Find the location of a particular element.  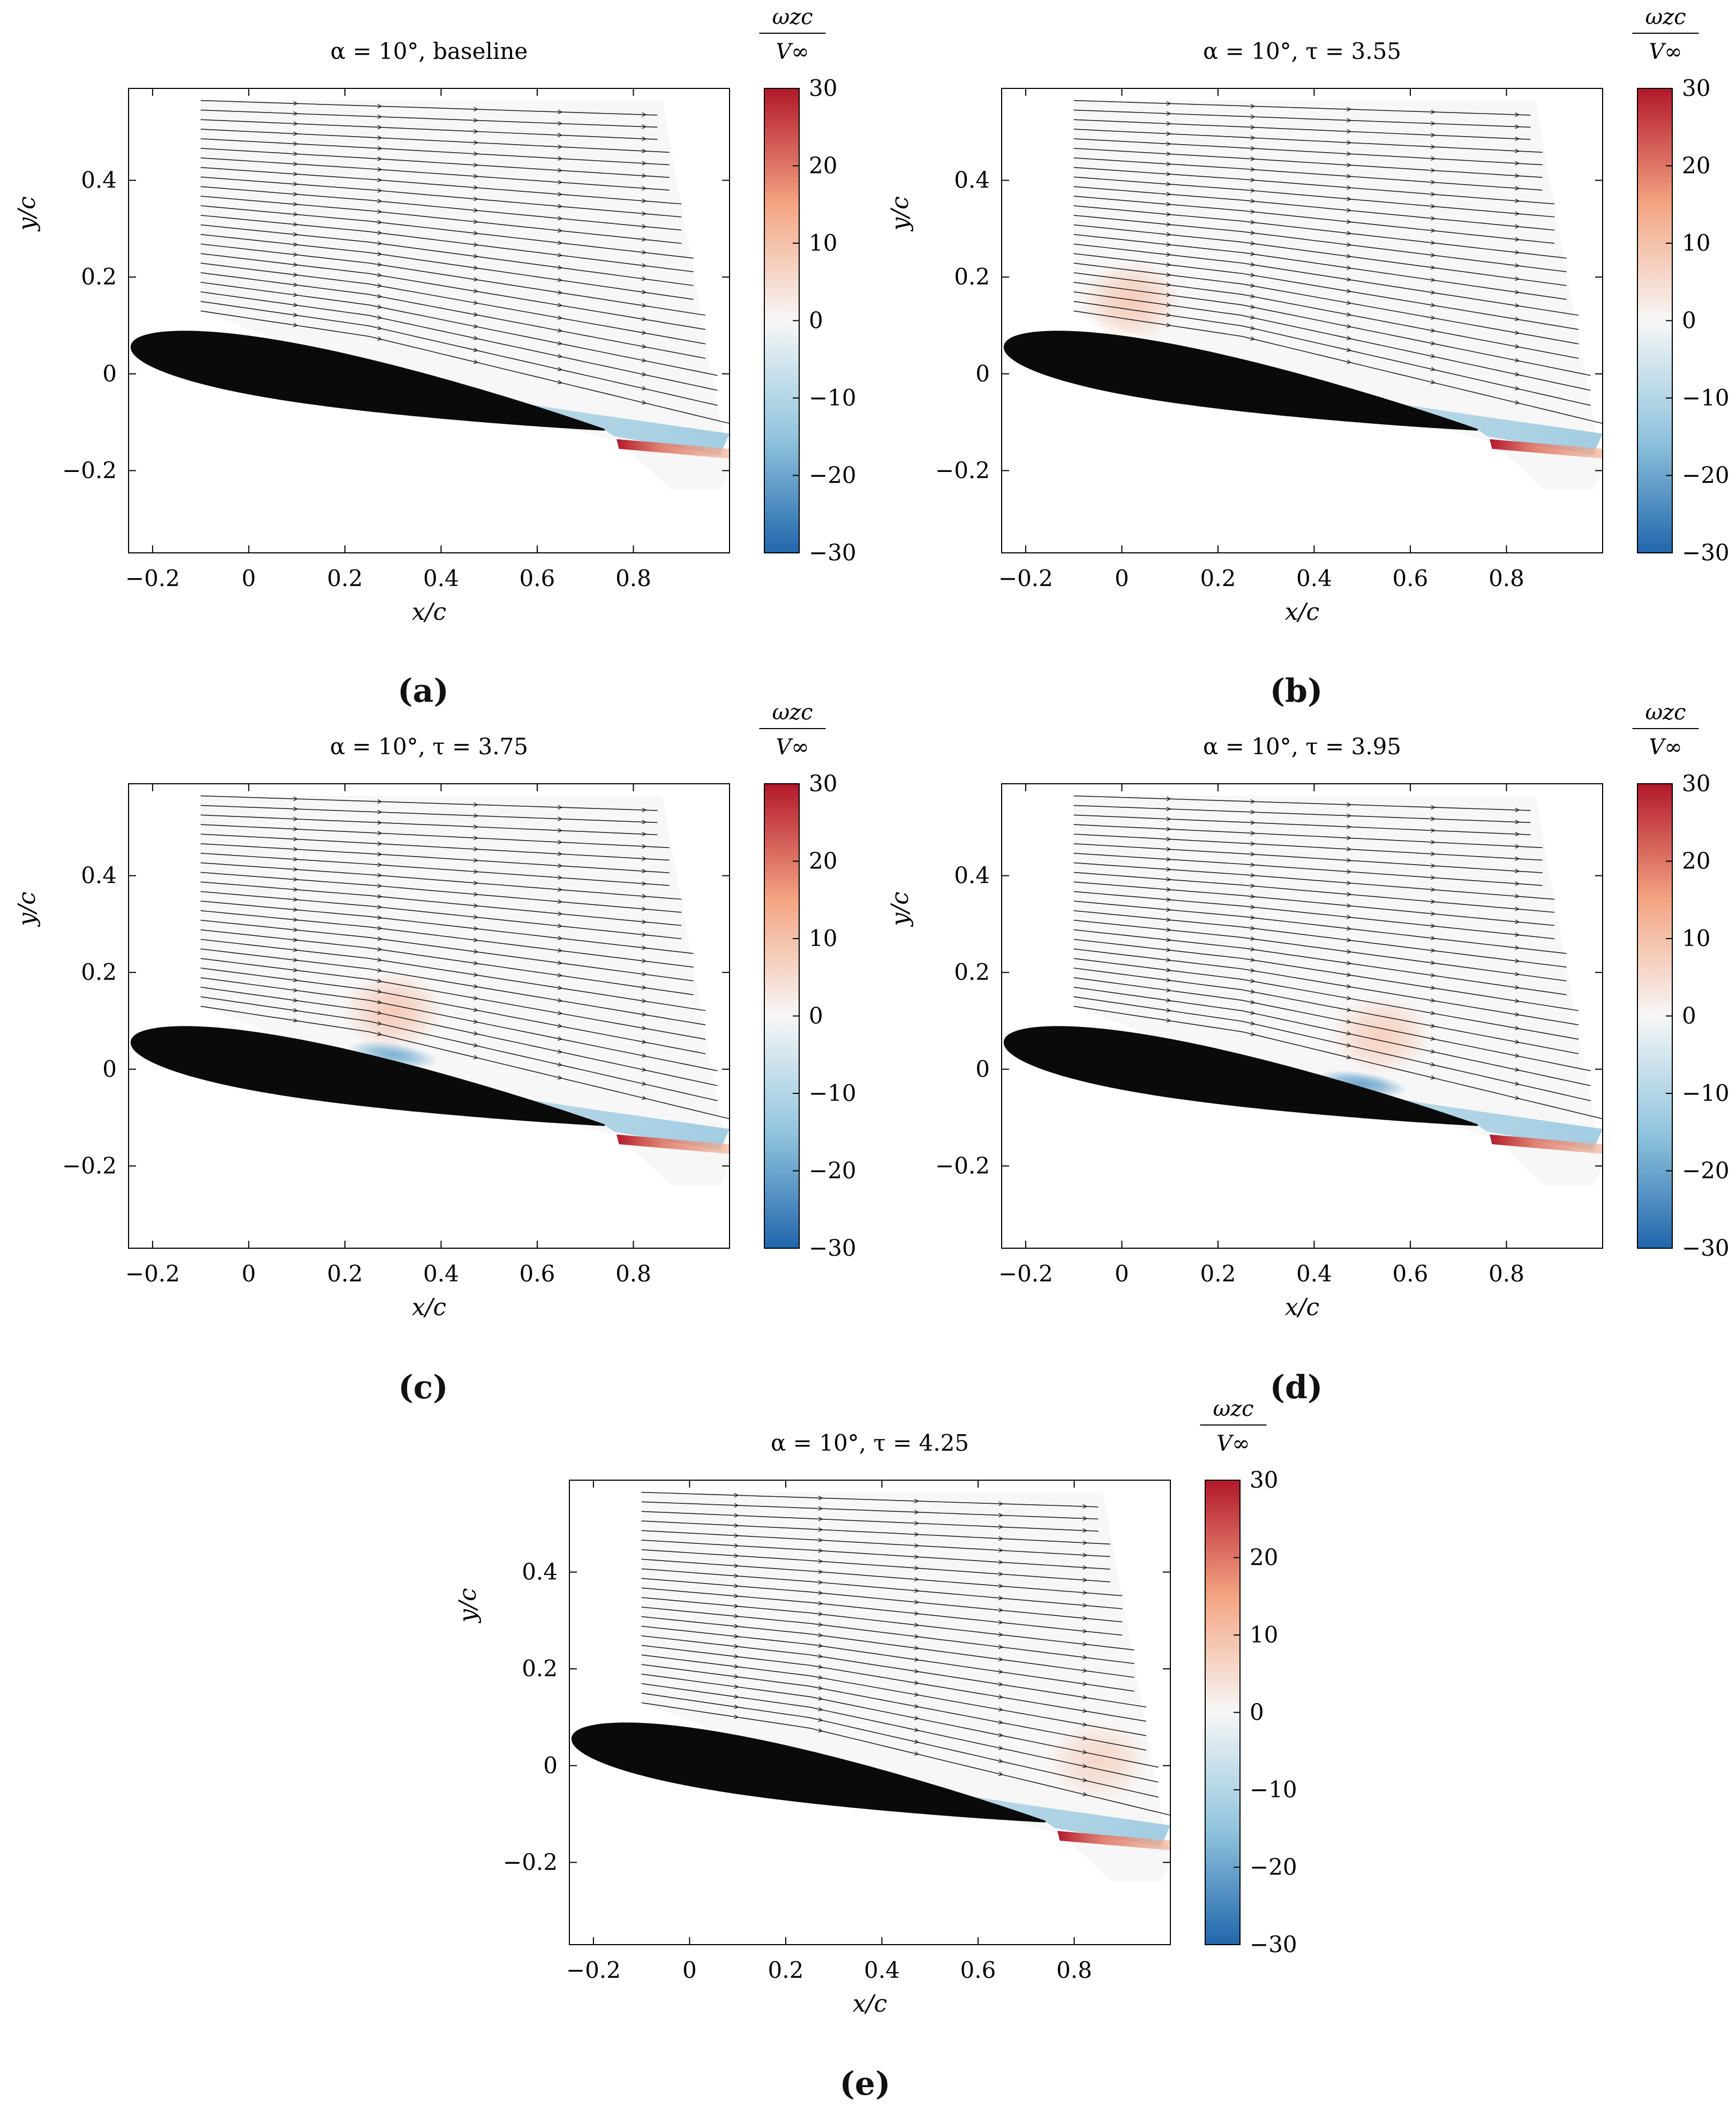

plot-area-d is located at coordinates (1303, 990).